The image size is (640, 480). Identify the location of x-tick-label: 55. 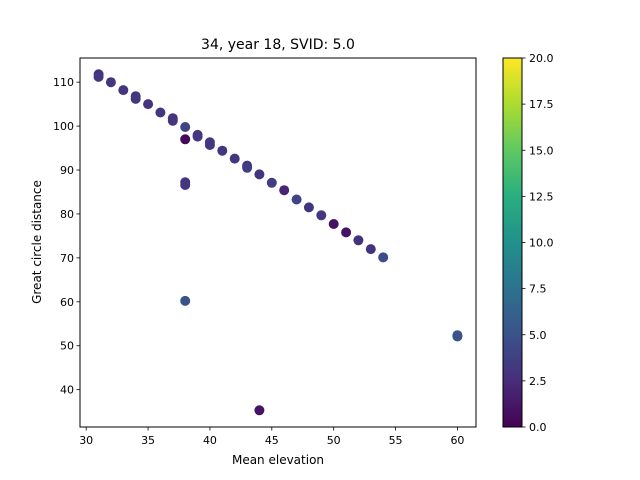
(396, 440).